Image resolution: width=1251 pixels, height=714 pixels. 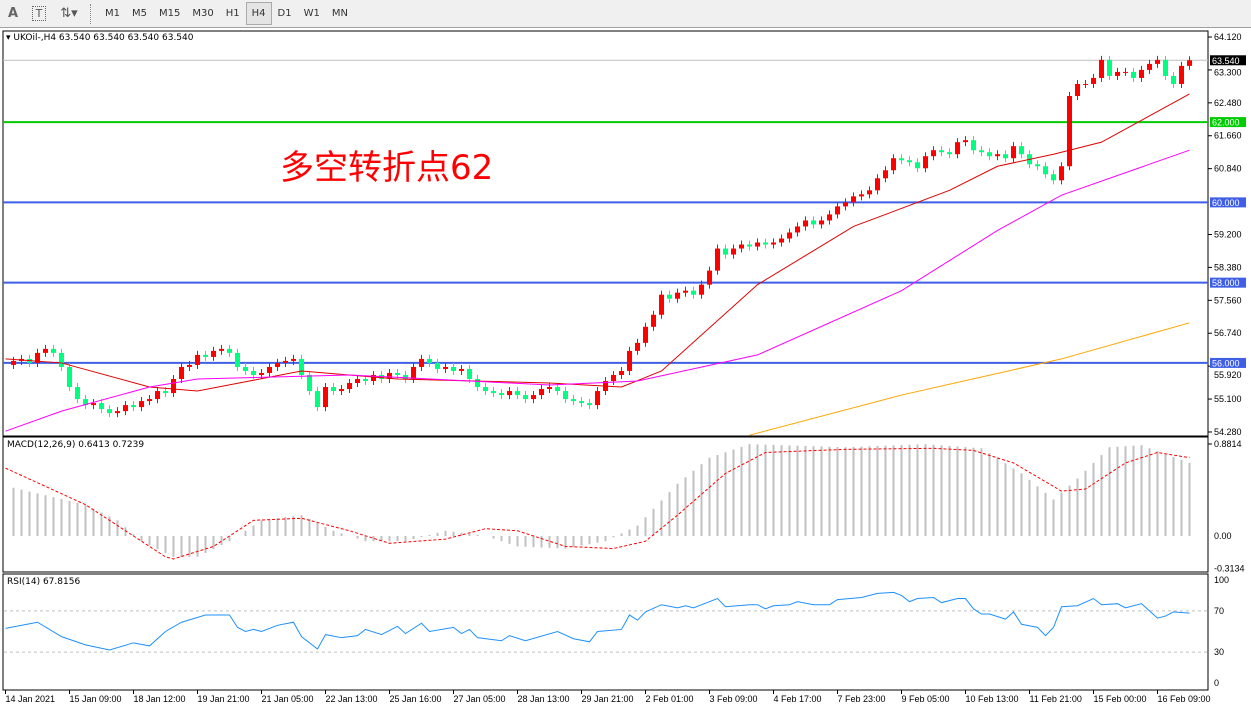 I want to click on time-tick-label: 22 Jan 13:00, so click(x=352, y=699).